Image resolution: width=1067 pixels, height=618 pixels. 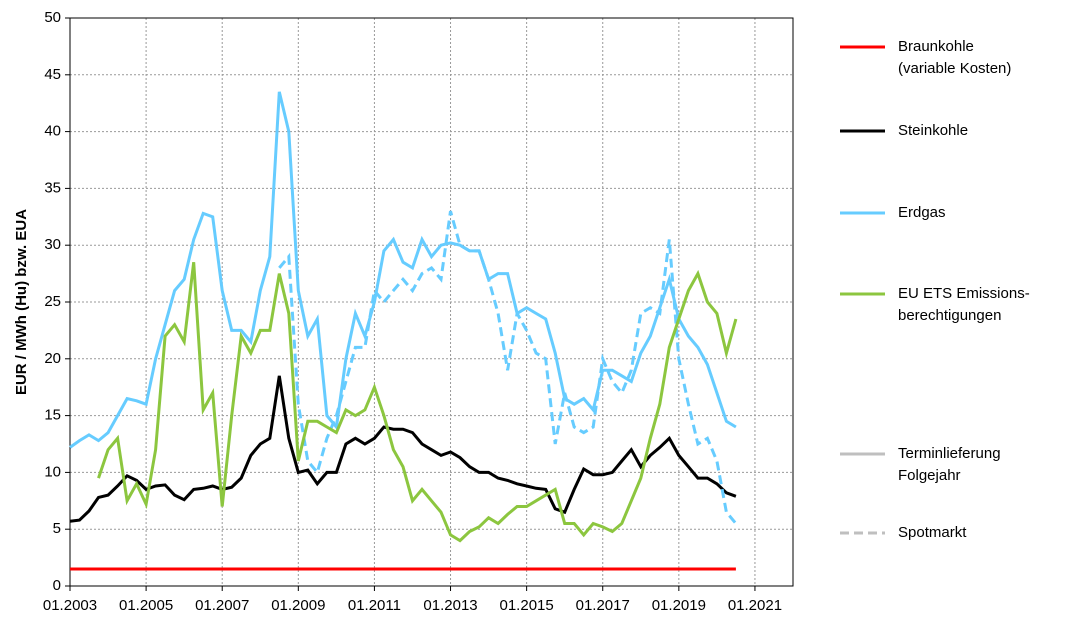 What do you see at coordinates (374, 605) in the screenshot?
I see `x-tick-label: 01.2011` at bounding box center [374, 605].